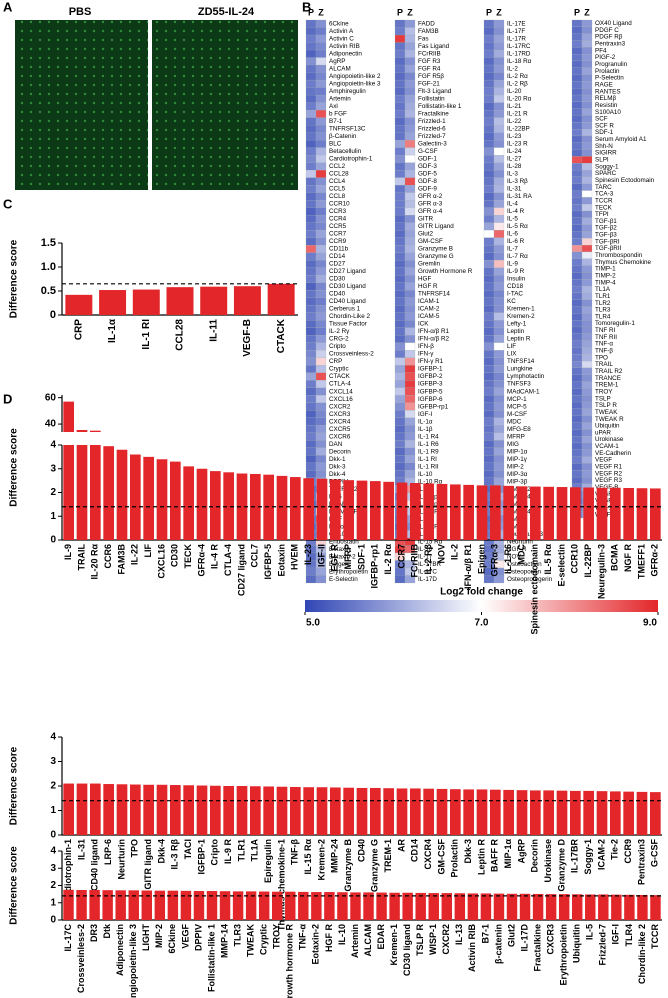 This screenshot has width=668, height=998. Describe the element at coordinates (340, 549) in the screenshot. I see `row-label: Eotaxin` at that location.